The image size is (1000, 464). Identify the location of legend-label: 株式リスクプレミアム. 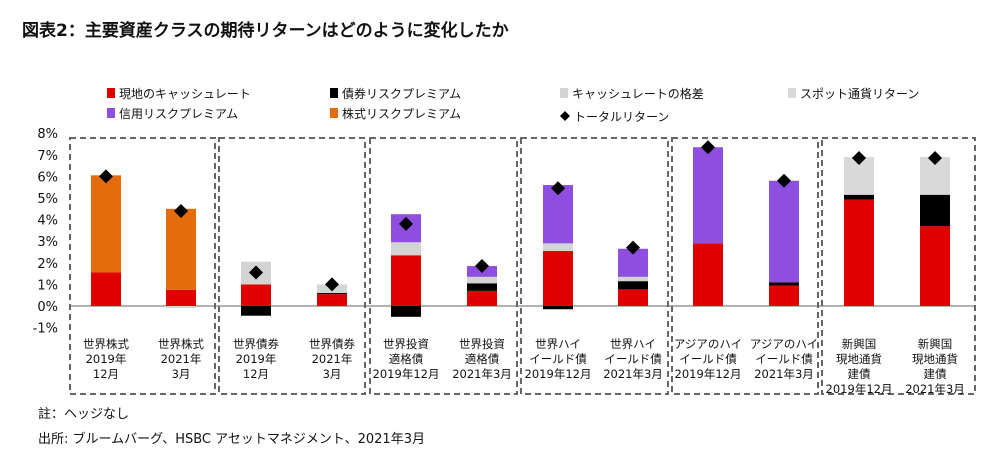
(401, 113).